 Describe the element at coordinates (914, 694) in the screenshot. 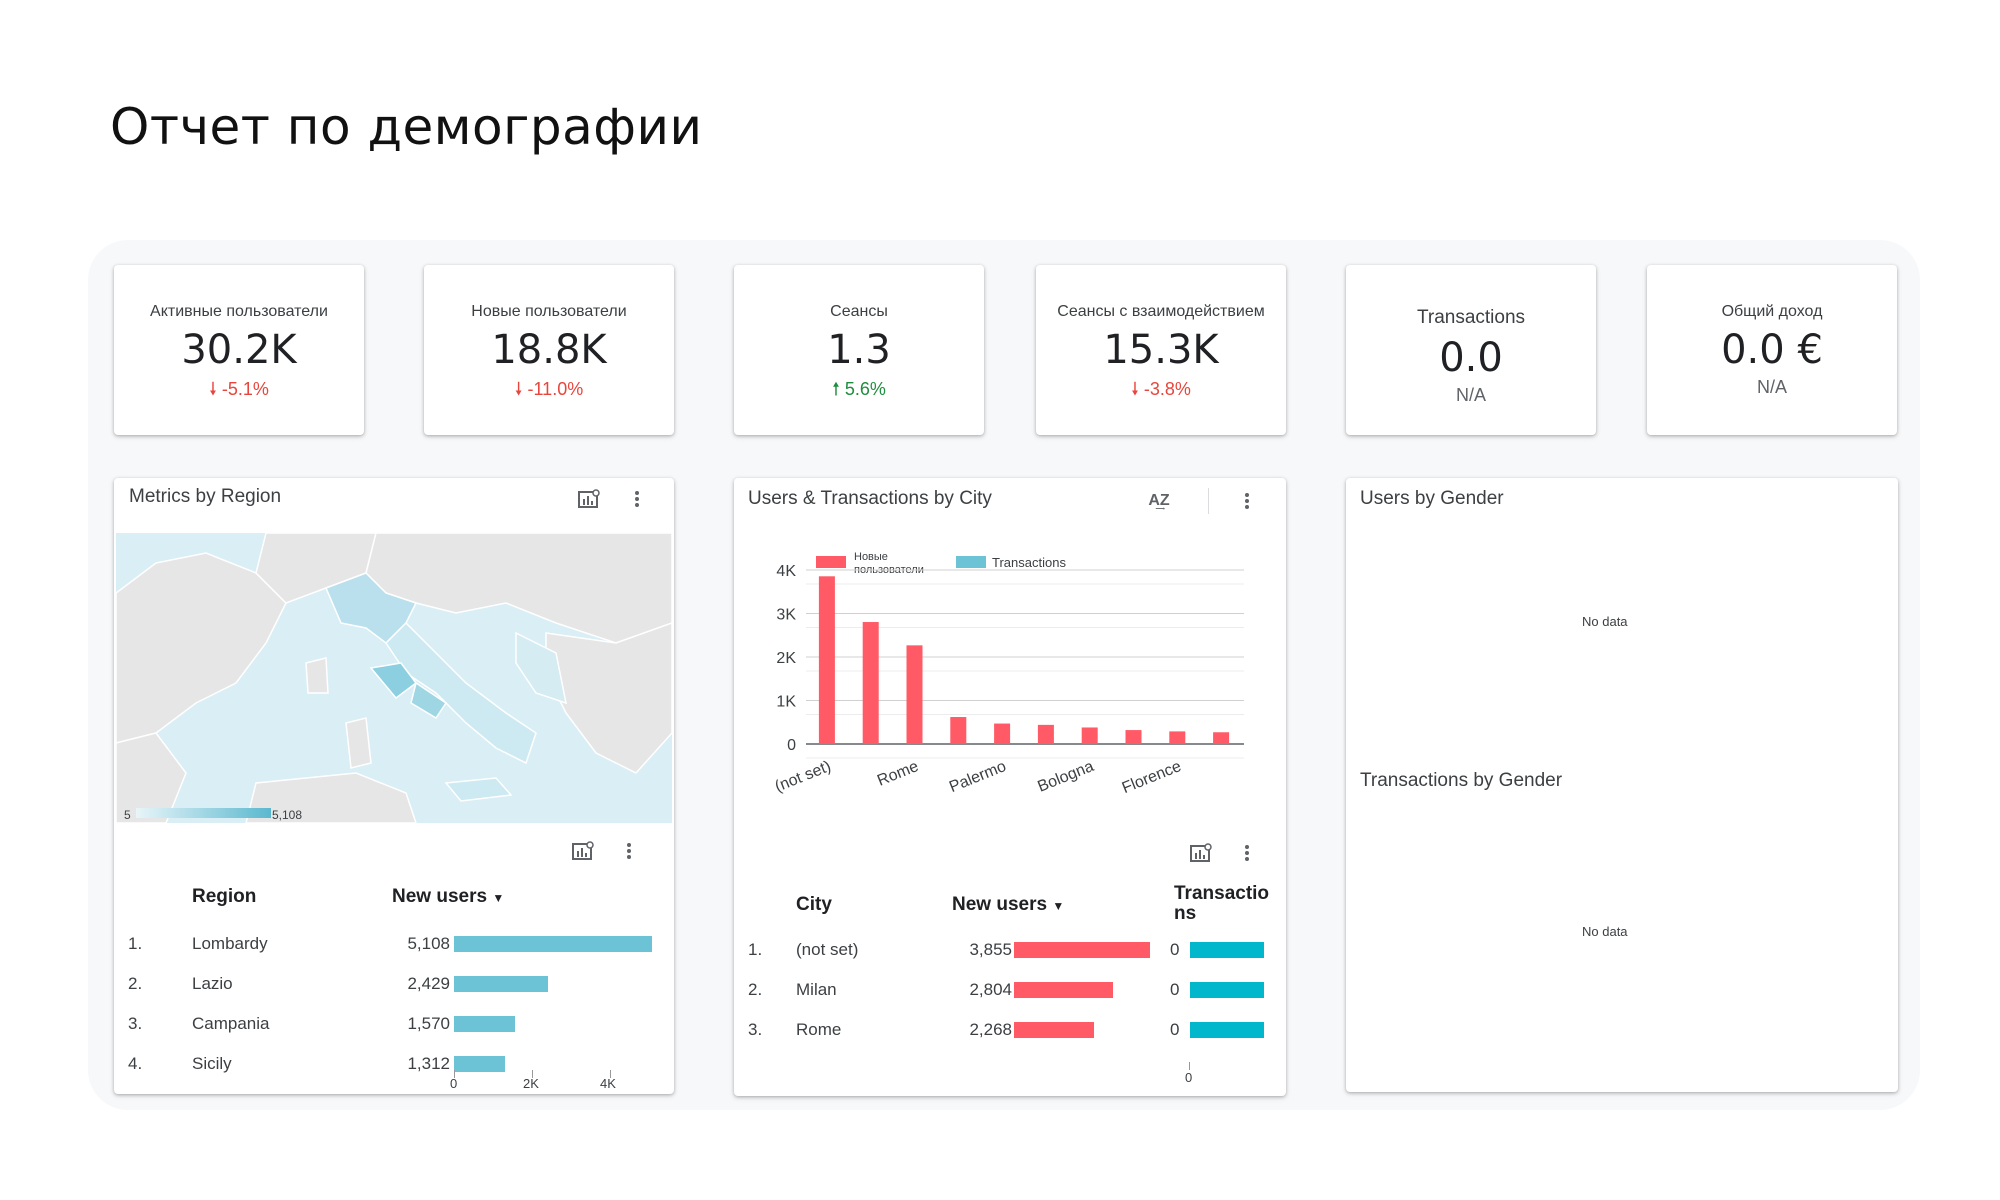

I see `bar-rome` at that location.